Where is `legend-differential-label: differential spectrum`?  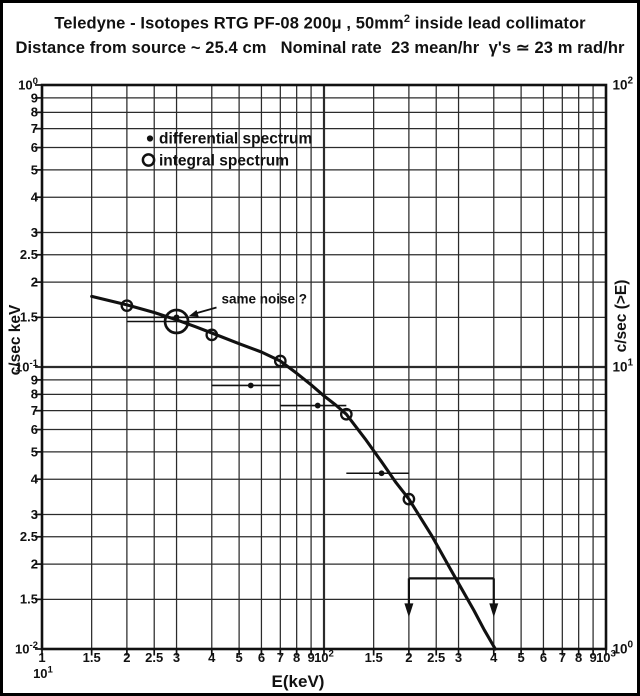
legend-differential-label: differential spectrum is located at coordinates (235, 139).